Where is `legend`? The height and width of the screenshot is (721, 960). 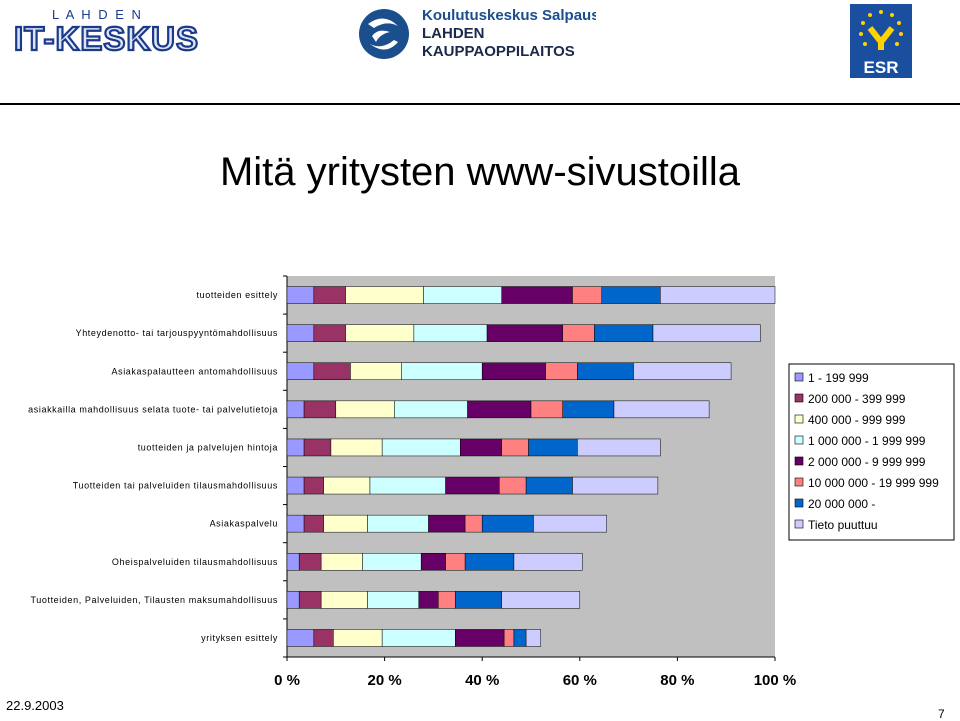 legend is located at coordinates (871, 452).